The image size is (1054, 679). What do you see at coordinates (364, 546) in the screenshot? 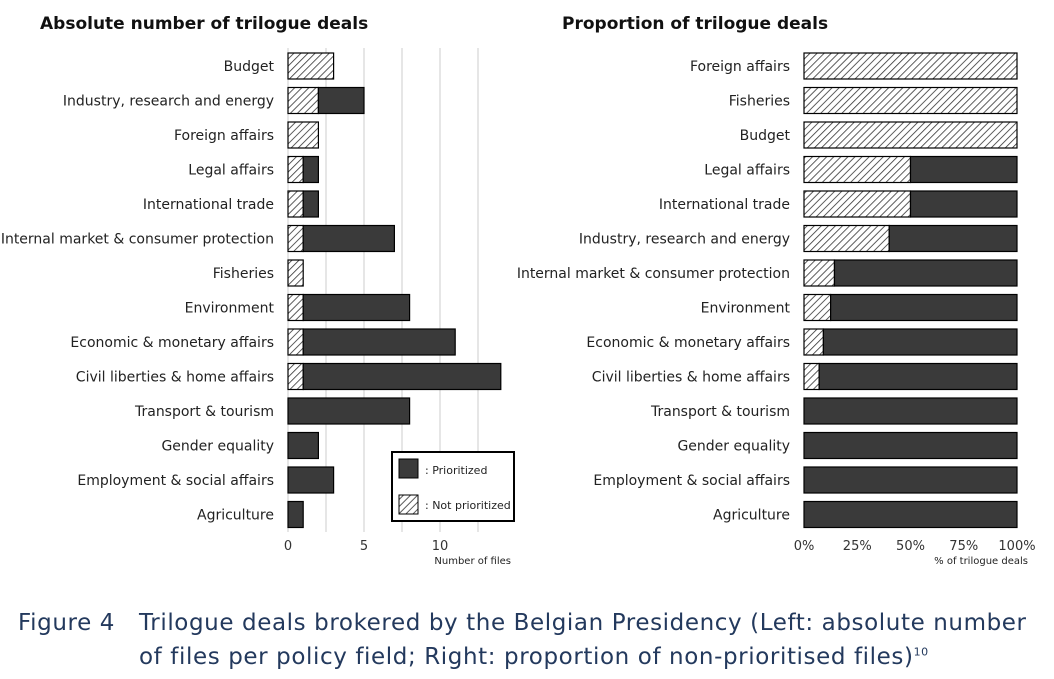
I see `x-tick-label: 5` at bounding box center [364, 546].